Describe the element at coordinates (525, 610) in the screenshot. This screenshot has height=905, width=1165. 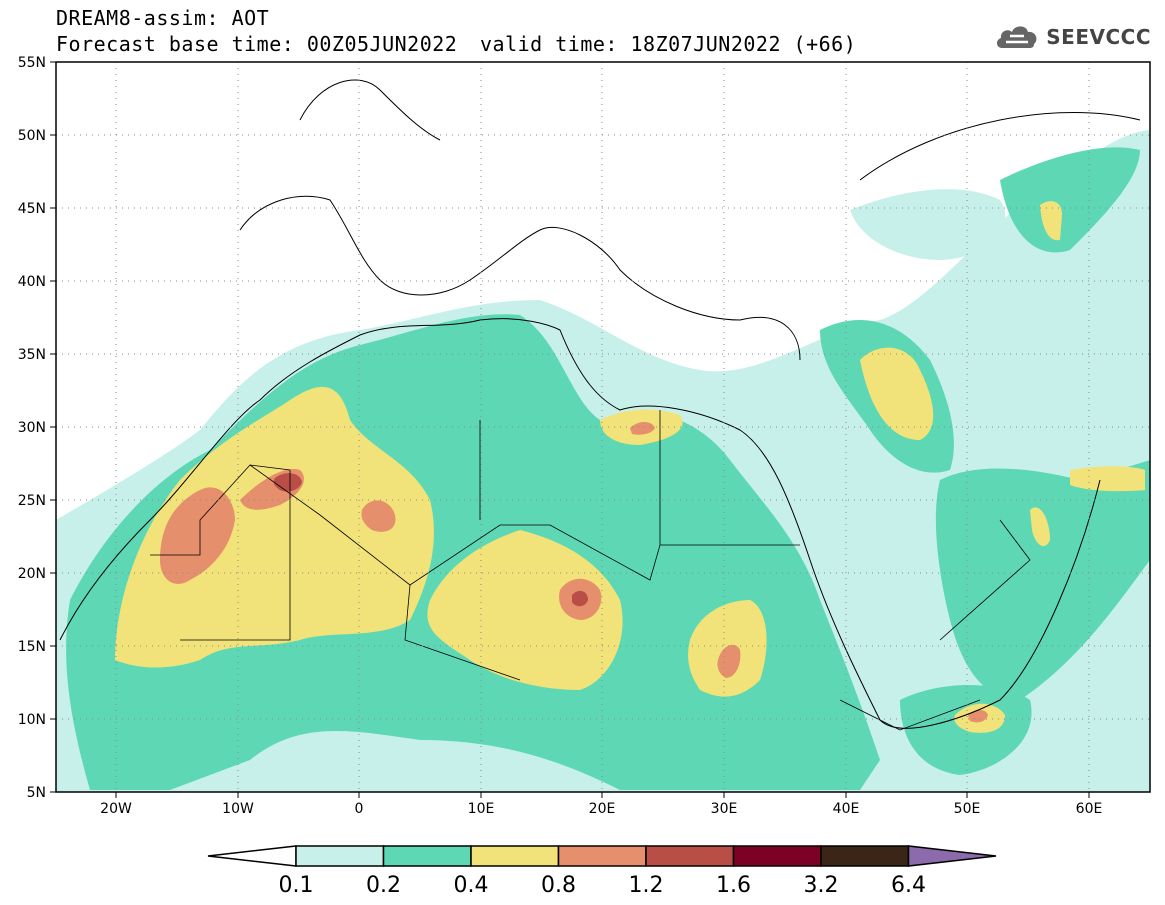
I see `aot-band-0.4-chad` at that location.